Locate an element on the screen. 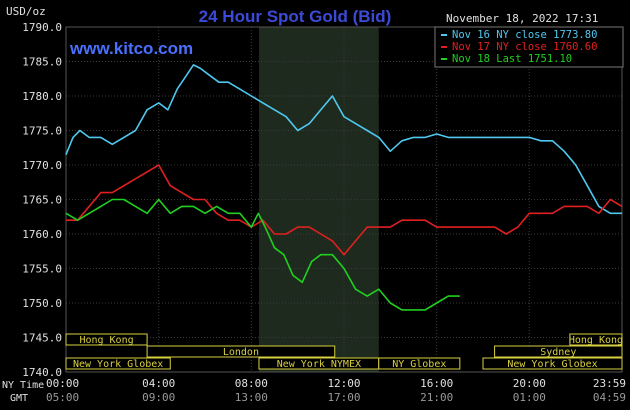 The width and height of the screenshot is (630, 410). x-tick-label-ny: 04:00 is located at coordinates (158, 383).